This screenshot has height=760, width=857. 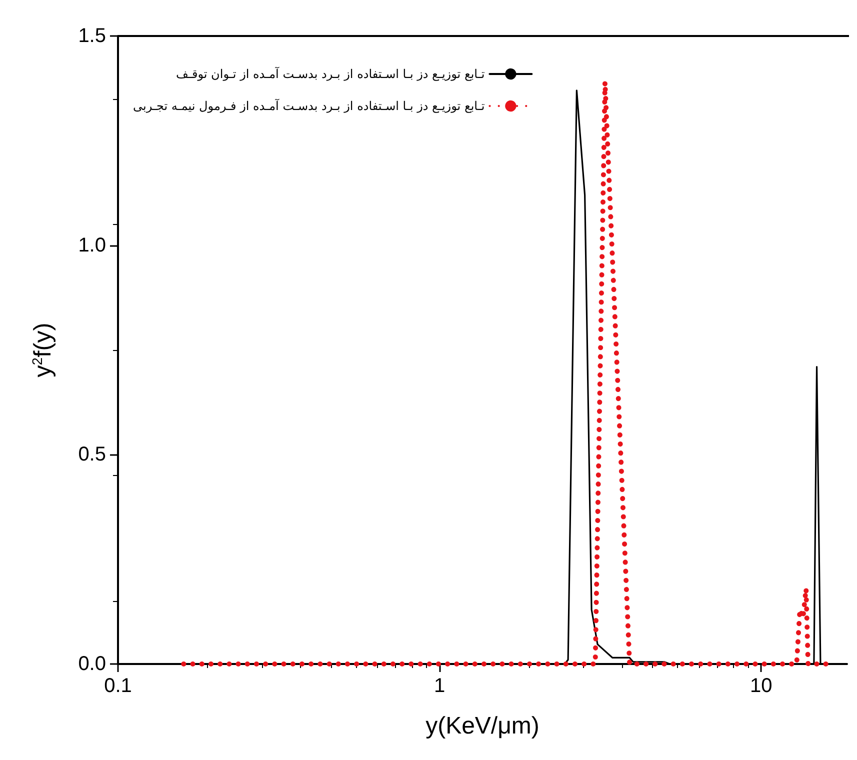 I want to click on y-tick-label: 0.0, so click(x=92, y=664).